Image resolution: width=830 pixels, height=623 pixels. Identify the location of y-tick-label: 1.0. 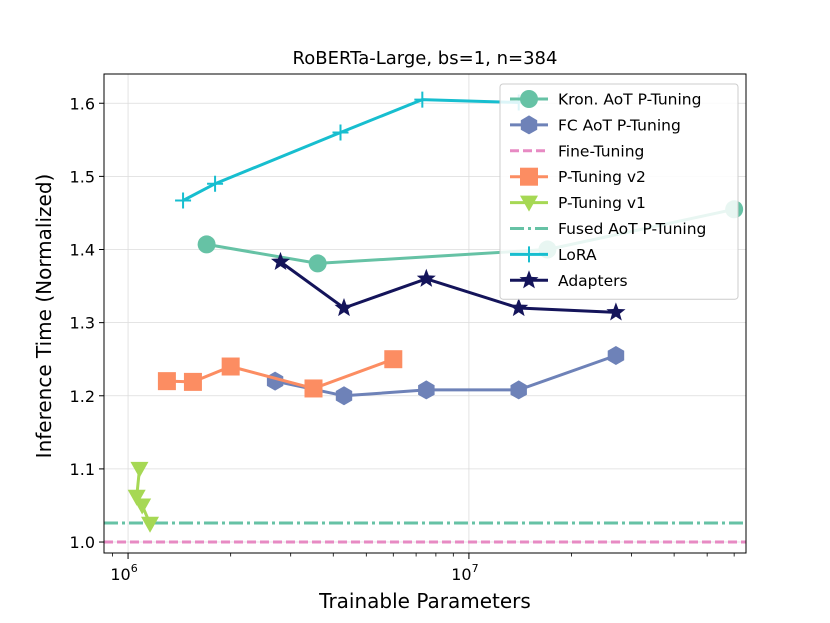
(82, 542).